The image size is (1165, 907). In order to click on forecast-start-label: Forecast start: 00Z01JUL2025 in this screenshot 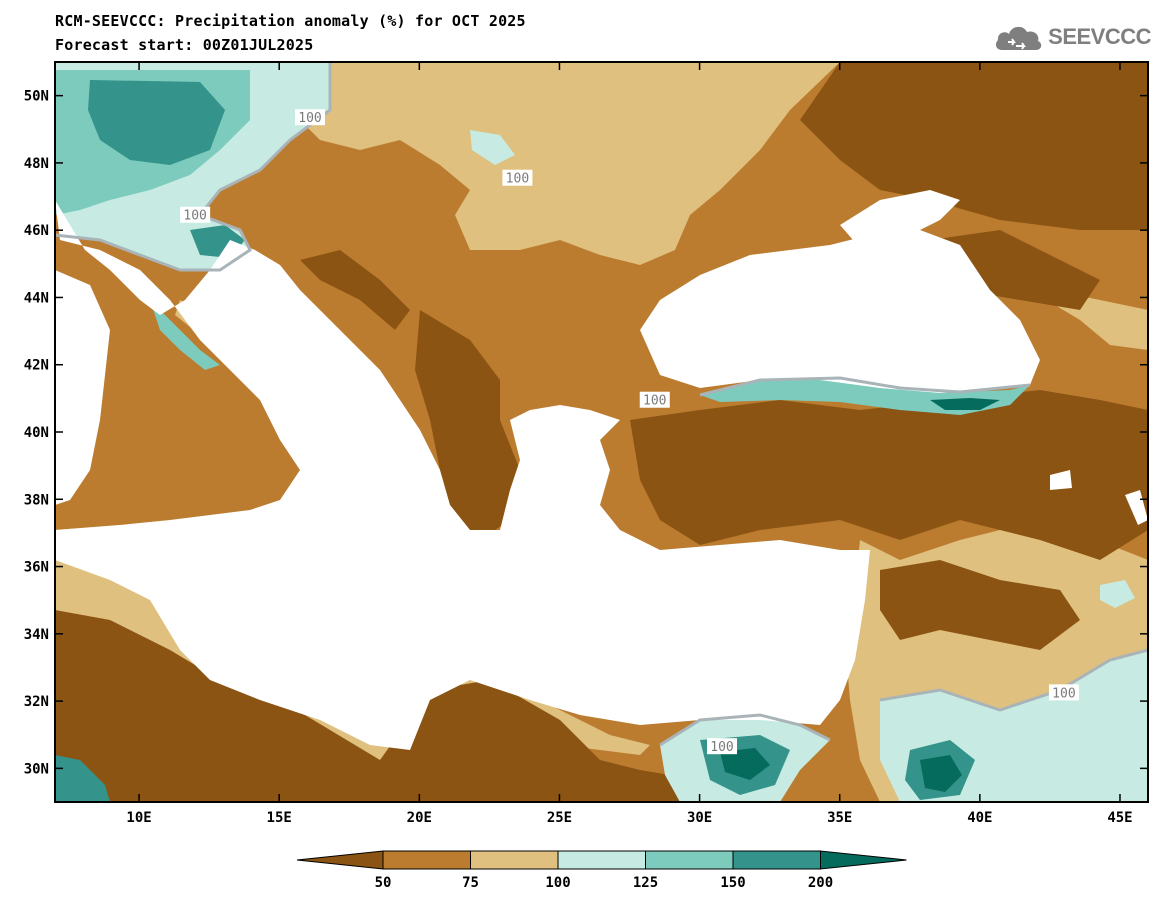, I will do `click(184, 45)`.